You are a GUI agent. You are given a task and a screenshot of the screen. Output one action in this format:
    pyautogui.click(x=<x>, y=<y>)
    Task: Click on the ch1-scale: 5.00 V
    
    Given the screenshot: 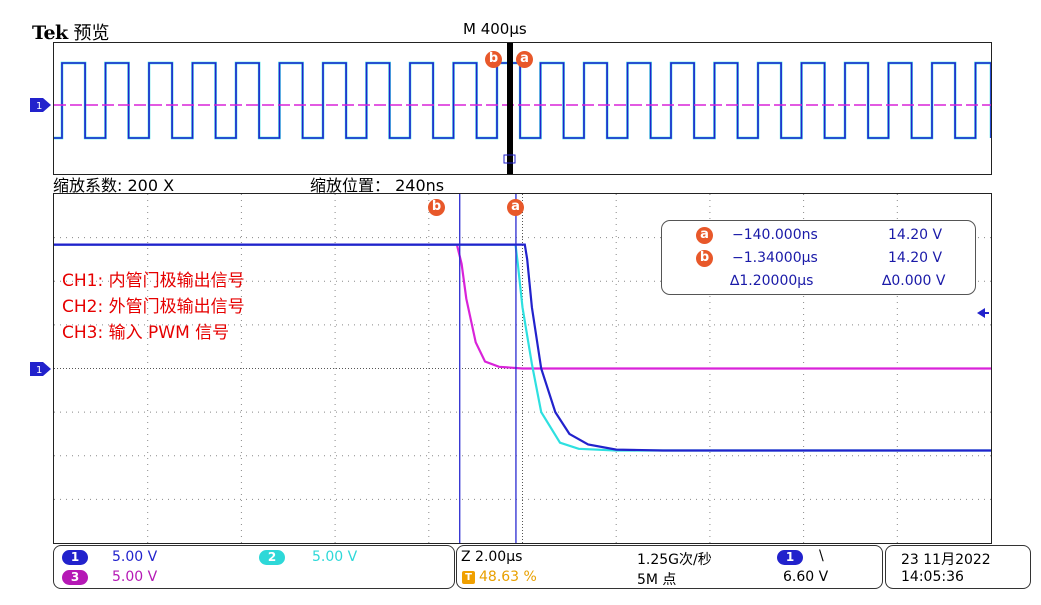 What is the action you would take?
    pyautogui.click(x=135, y=557)
    